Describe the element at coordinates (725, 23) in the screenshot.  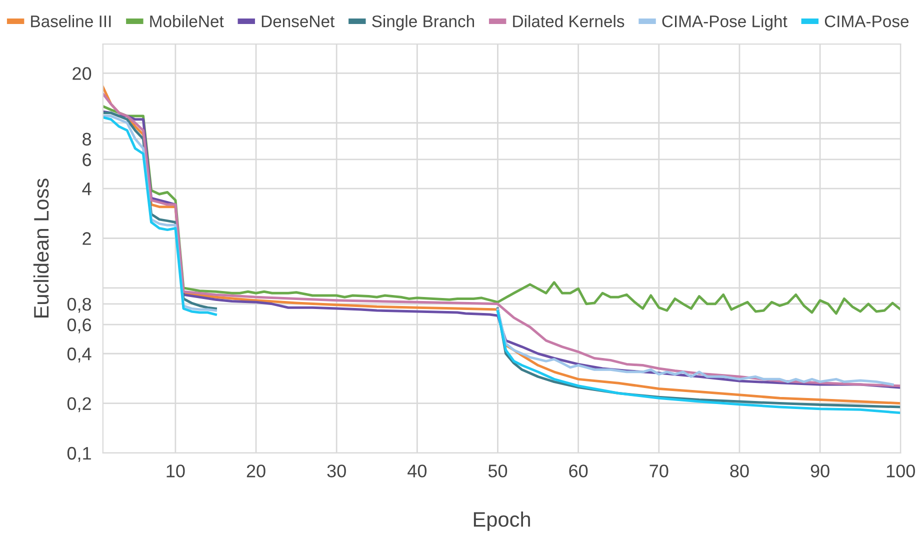
I see `legend-label: CIMA-Pose Light` at that location.